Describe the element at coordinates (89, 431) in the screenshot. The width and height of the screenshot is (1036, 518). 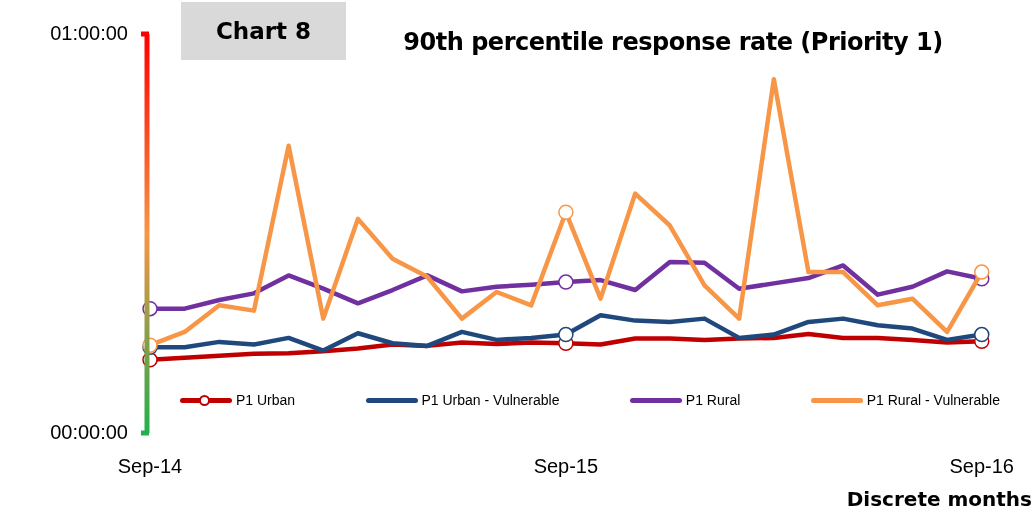
I see `y-tick-label: 00:00:00` at that location.